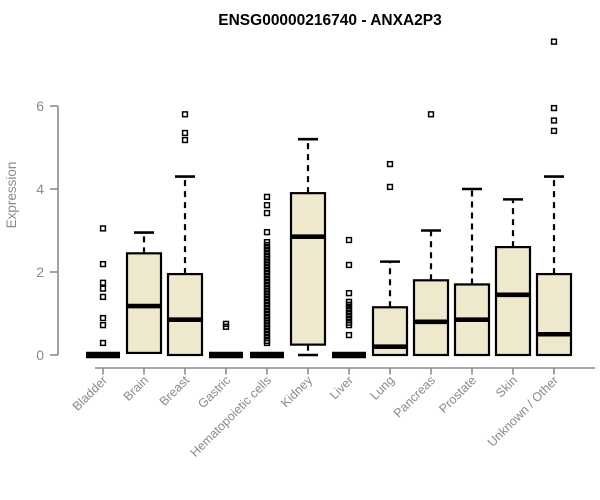 The image size is (600, 500). What do you see at coordinates (40, 355) in the screenshot?
I see `y-tick-label: 0` at bounding box center [40, 355].